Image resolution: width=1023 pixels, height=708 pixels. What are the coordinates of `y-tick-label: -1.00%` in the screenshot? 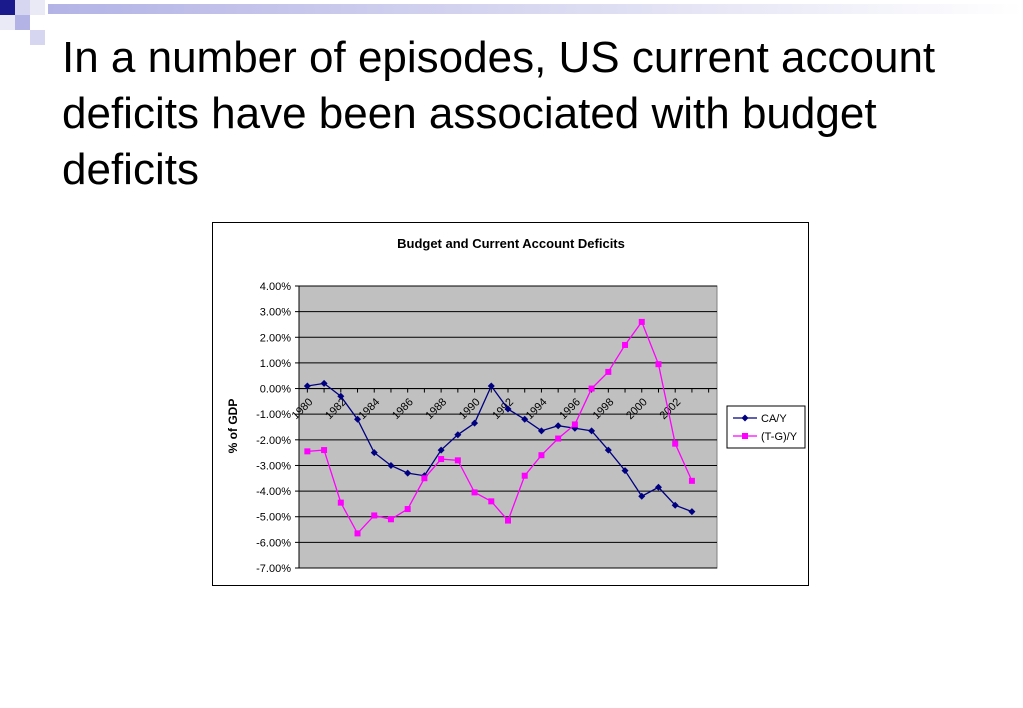 It's located at (273, 415).